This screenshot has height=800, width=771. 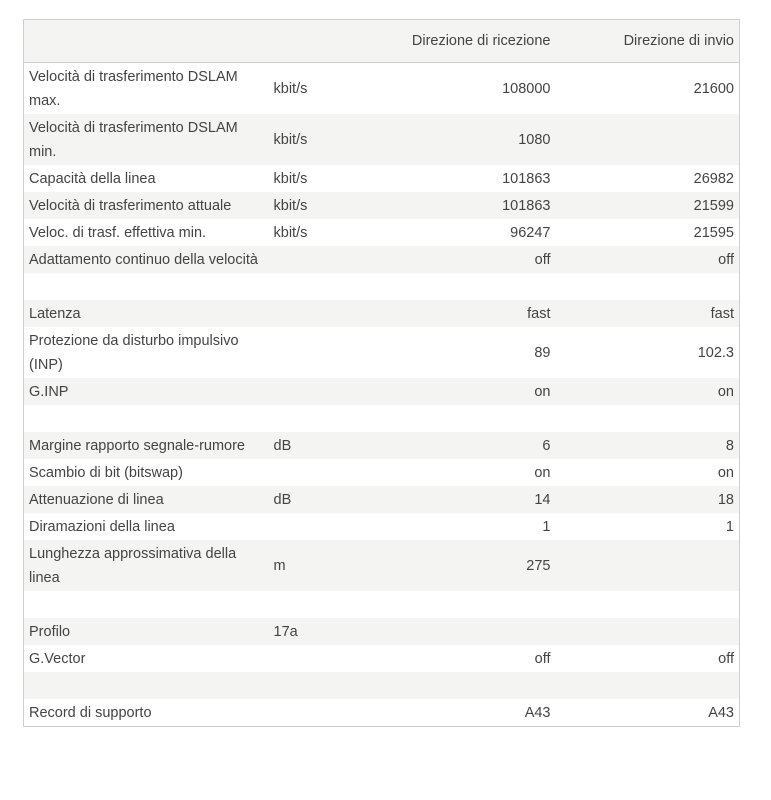 What do you see at coordinates (92, 178) in the screenshot?
I see `row-label: Capacità della linea` at bounding box center [92, 178].